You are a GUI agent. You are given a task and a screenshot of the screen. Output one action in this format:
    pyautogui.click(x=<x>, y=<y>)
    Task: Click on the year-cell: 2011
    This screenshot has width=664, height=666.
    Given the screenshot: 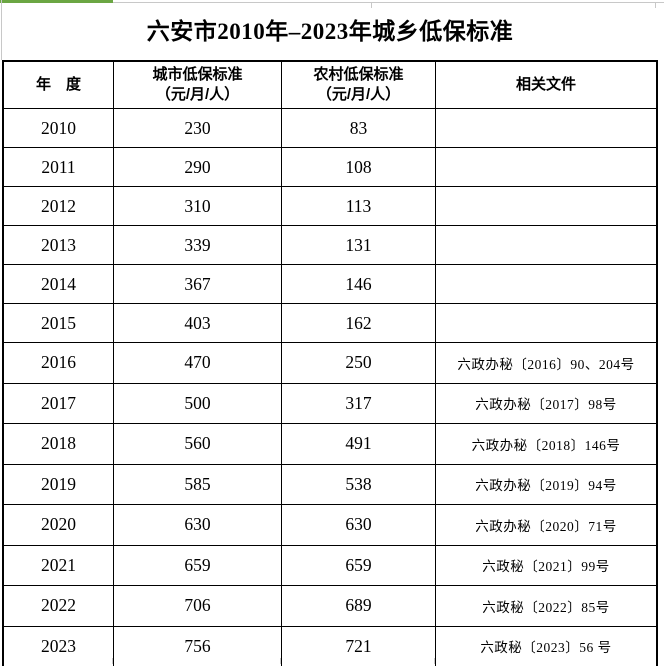 What is the action you would take?
    pyautogui.click(x=59, y=167)
    